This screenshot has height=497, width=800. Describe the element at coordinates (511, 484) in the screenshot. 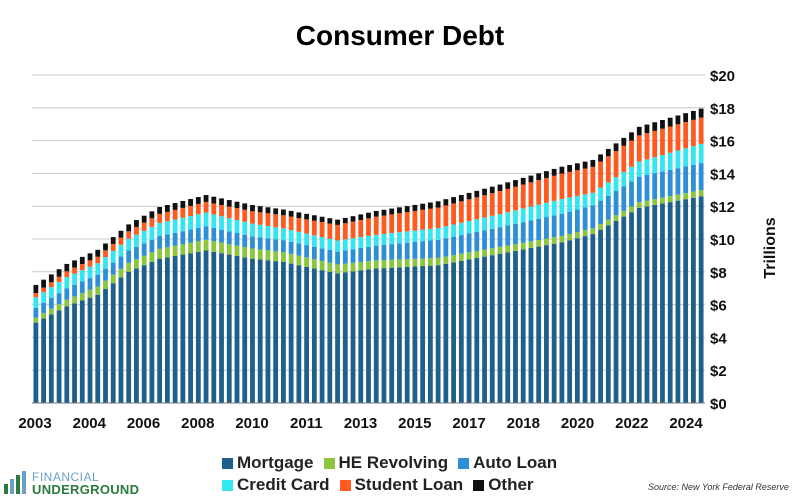

I see `legend-label: Other` at that location.